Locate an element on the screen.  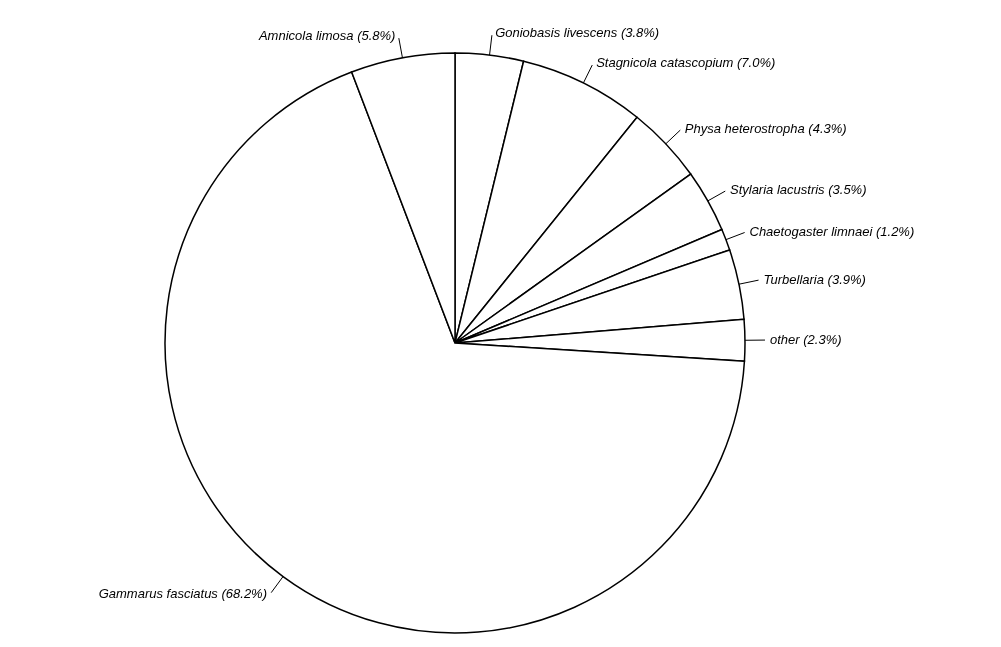
slice-label: Chaetogaster limnaei (1.2%) is located at coordinates (832, 231).